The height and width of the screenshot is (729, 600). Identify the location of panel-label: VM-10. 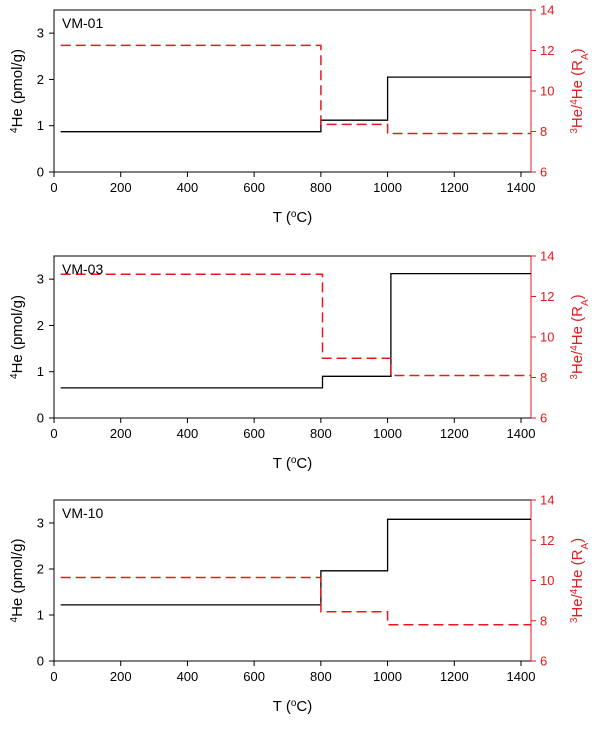
(82, 513).